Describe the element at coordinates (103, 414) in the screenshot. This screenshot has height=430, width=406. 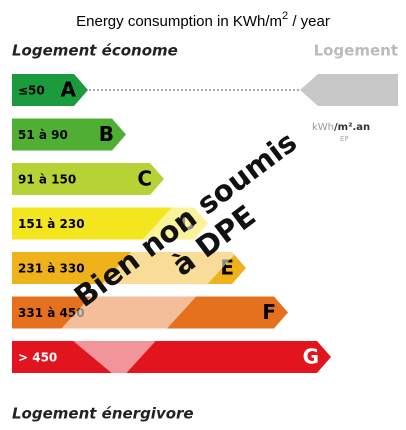
I see `footer: Logement énergivore` at that location.